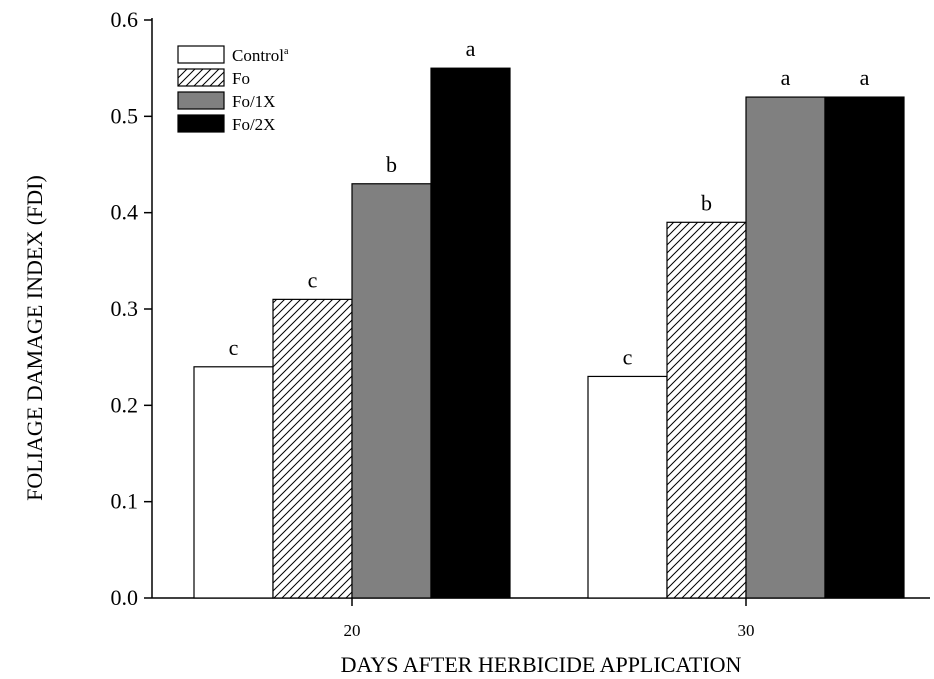 The height and width of the screenshot is (679, 934). Describe the element at coordinates (125, 19) in the screenshot. I see `y-tick-label: 0.6` at that location.